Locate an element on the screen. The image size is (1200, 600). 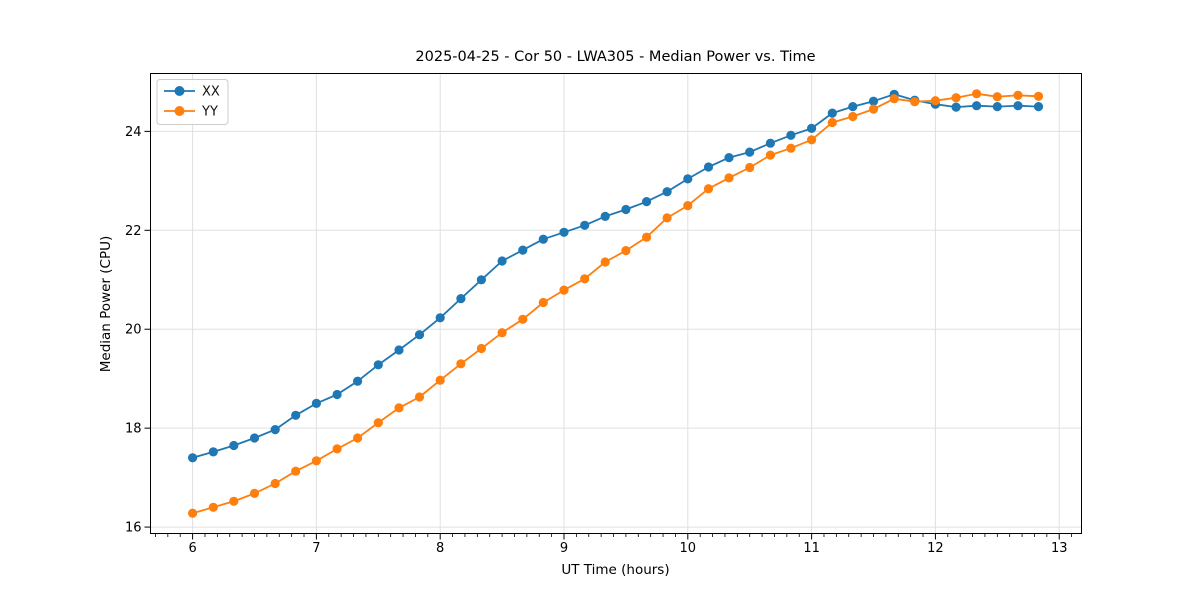
x-tick-label: 9 is located at coordinates (564, 548).